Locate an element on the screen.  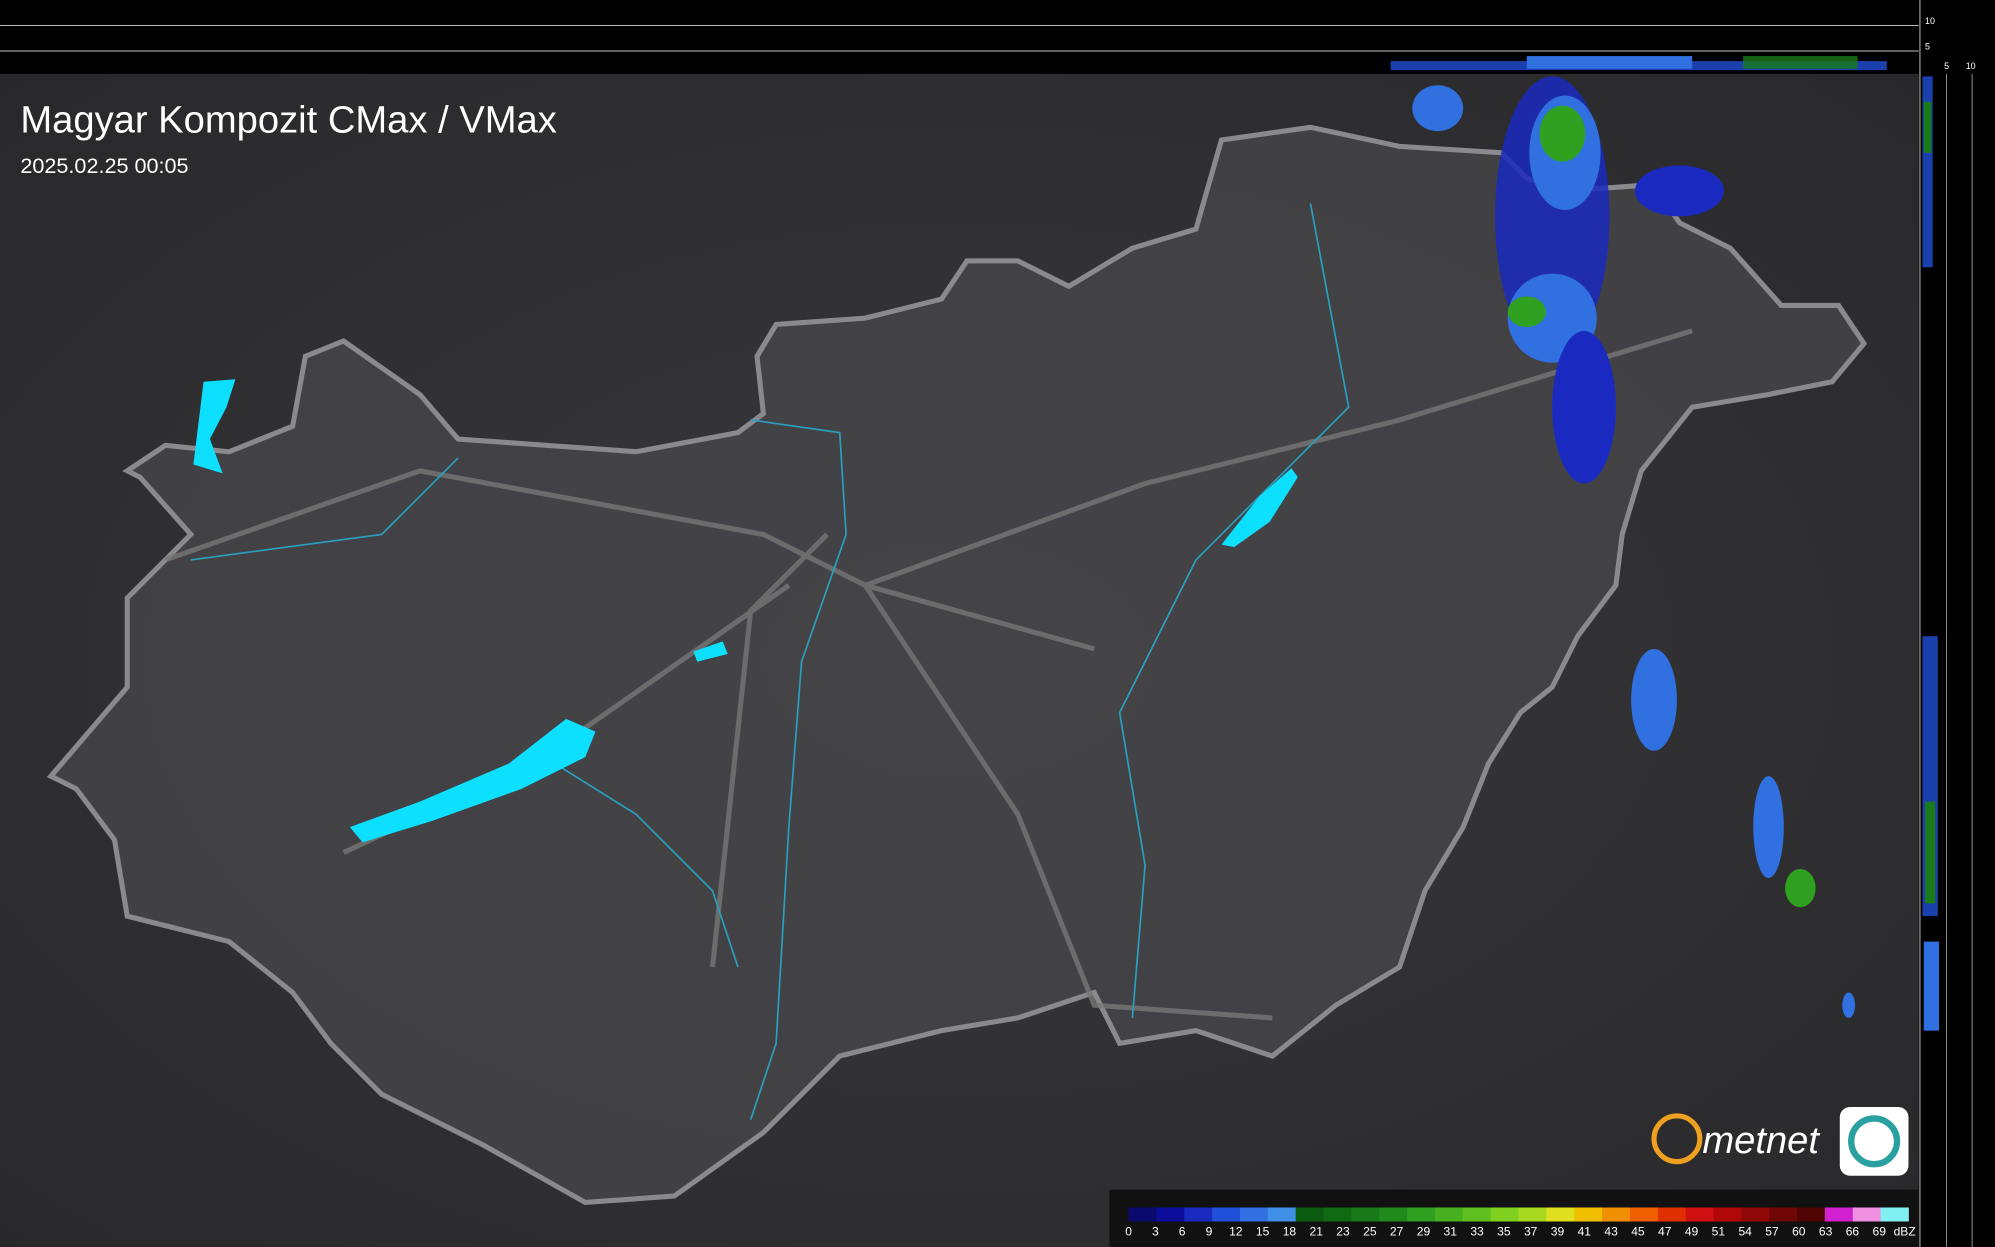
legend-label: 0 is located at coordinates (1128, 1231).